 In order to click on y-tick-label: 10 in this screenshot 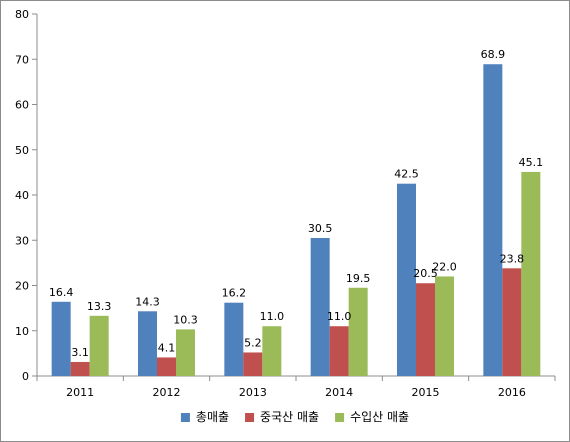, I will do `click(22, 331)`.